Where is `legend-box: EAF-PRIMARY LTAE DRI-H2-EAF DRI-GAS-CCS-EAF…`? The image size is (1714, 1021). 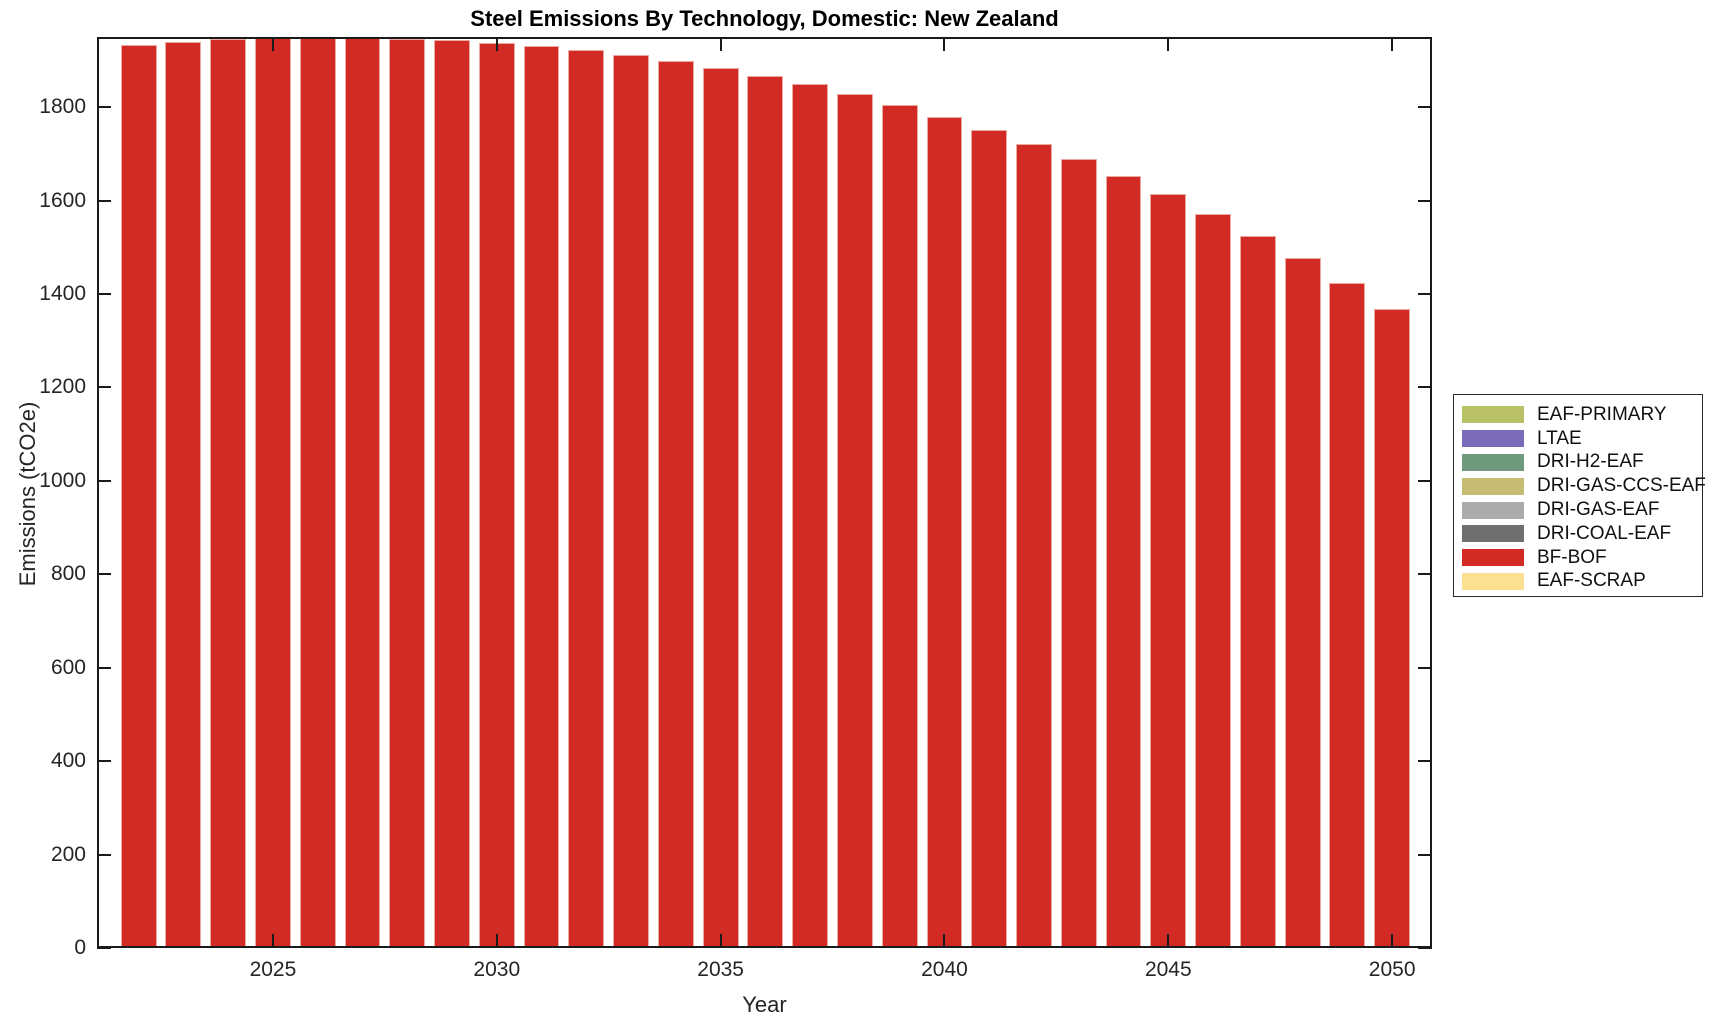 legend-box: EAF-PRIMARY LTAE DRI-H2-EAF DRI-GAS-CCS-EAF… is located at coordinates (1579, 495).